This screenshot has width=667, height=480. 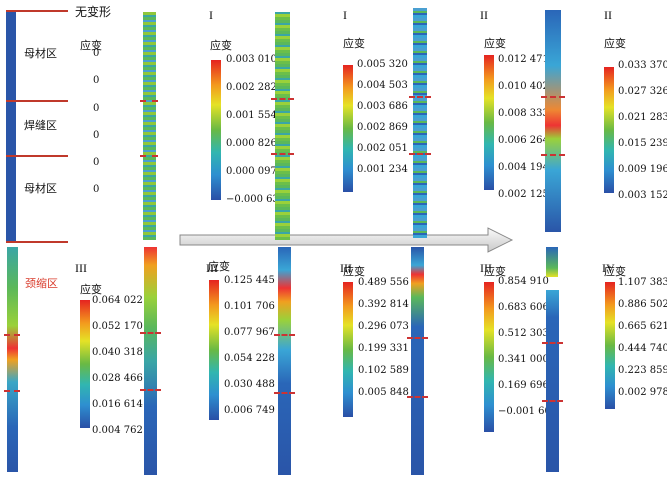 What do you see at coordinates (249, 384) in the screenshot?
I see `panel-5-tick-4: 0.030 488` at bounding box center [249, 384].